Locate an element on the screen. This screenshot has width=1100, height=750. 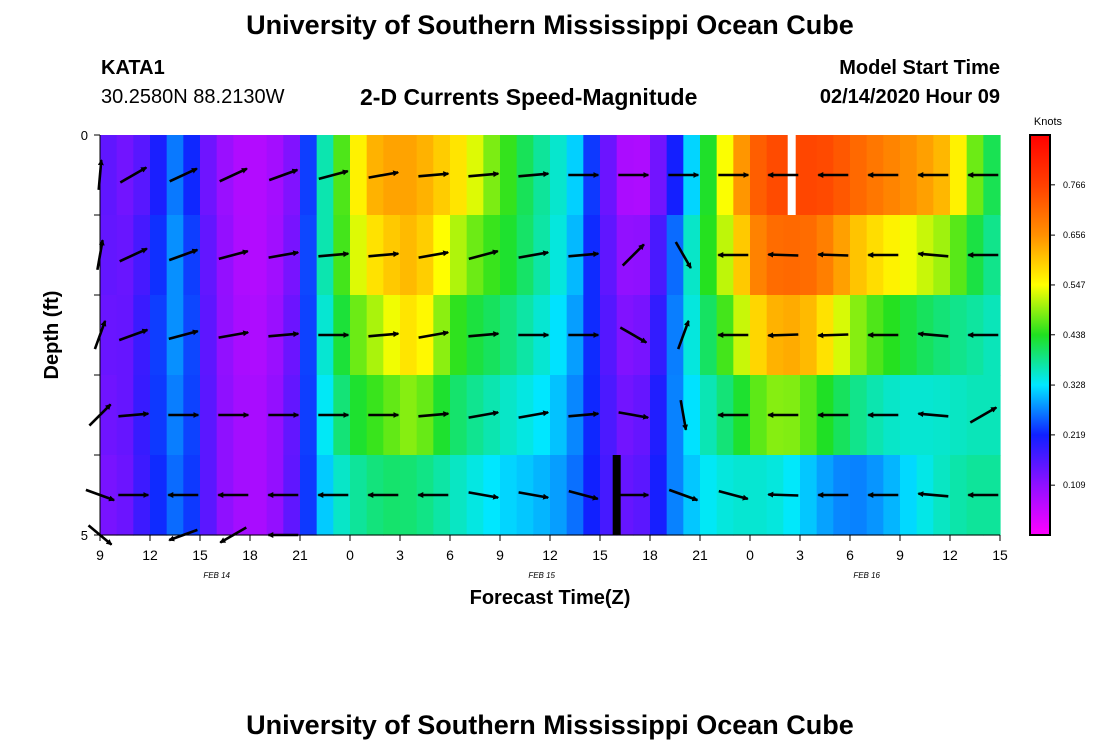
chart-subtitle: 2-D Currents Speed-Magnitude is located at coordinates (529, 97).